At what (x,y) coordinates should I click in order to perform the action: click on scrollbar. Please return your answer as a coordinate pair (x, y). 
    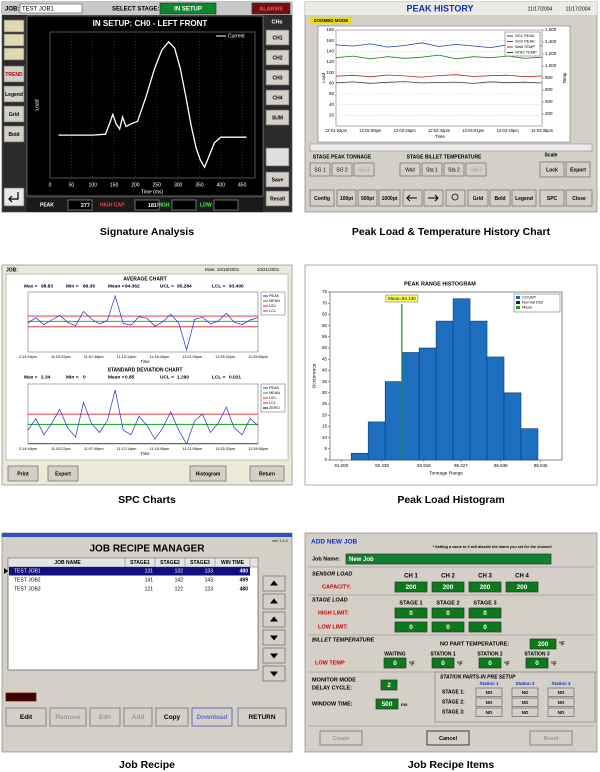
    Looking at the image, I should click on (451, 147).